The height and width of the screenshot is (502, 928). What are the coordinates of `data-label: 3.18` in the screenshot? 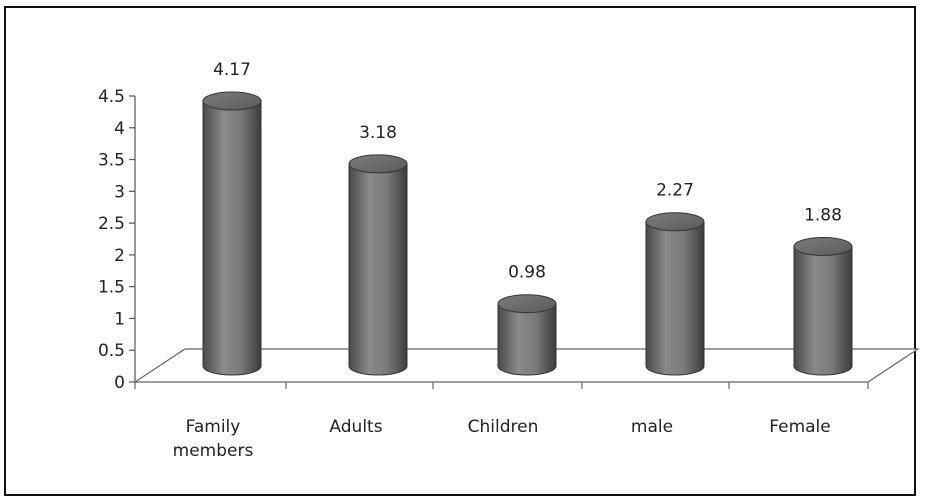 It's located at (378, 133).